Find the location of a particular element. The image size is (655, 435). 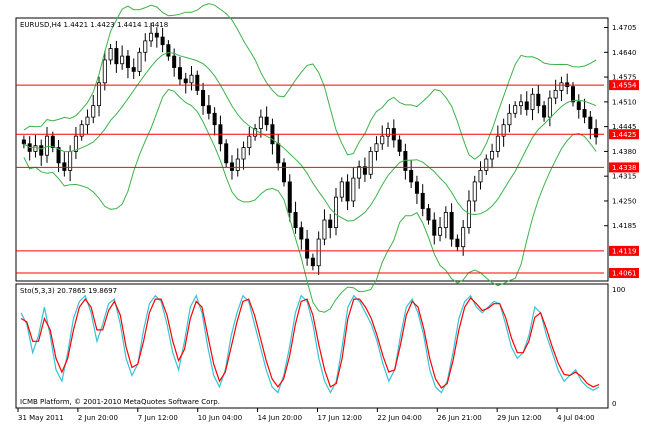

price-tick-label: 1.4315 is located at coordinates (624, 177).